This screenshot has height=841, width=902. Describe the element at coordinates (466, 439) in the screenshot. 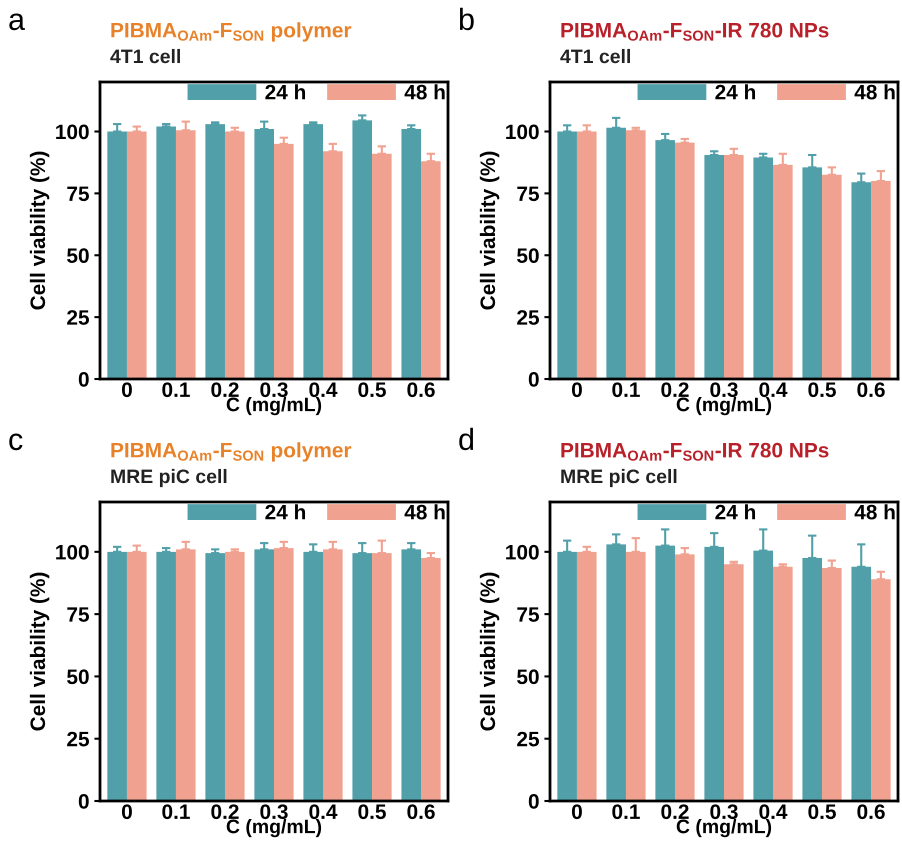

I see `text: d` at that location.